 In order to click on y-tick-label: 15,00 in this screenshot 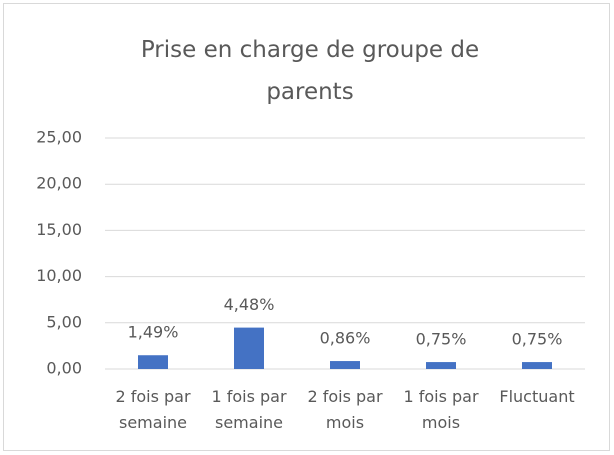, I will do `click(59, 229)`.